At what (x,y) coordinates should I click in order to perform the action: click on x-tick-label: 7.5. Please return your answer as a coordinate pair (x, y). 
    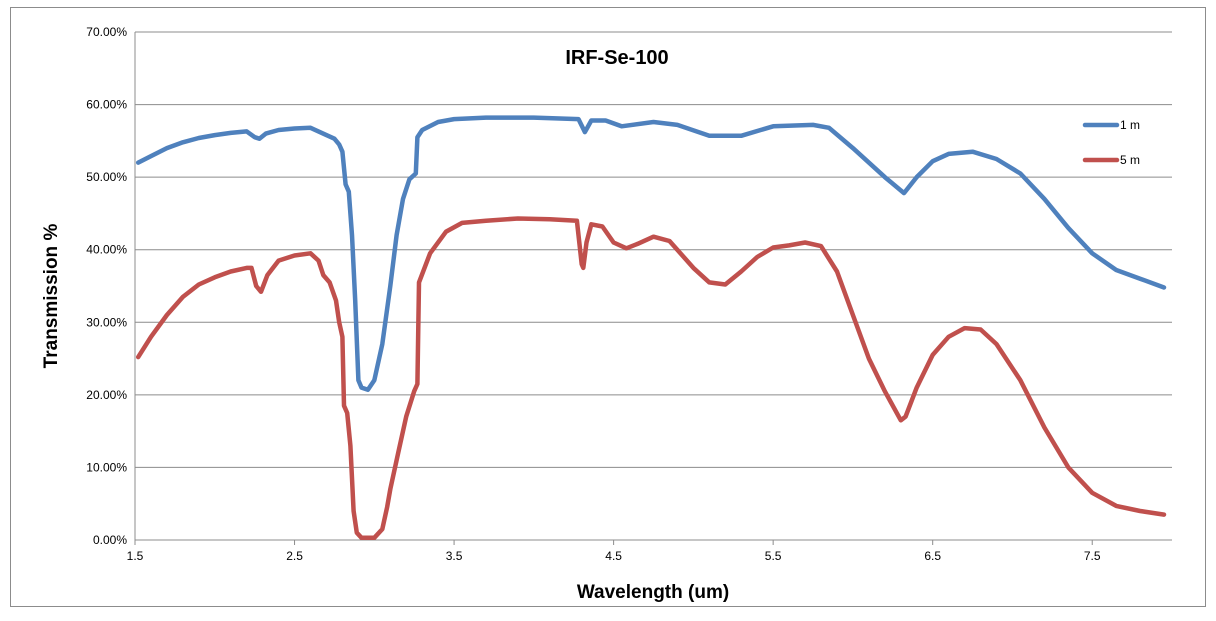
    Looking at the image, I should click on (1092, 556).